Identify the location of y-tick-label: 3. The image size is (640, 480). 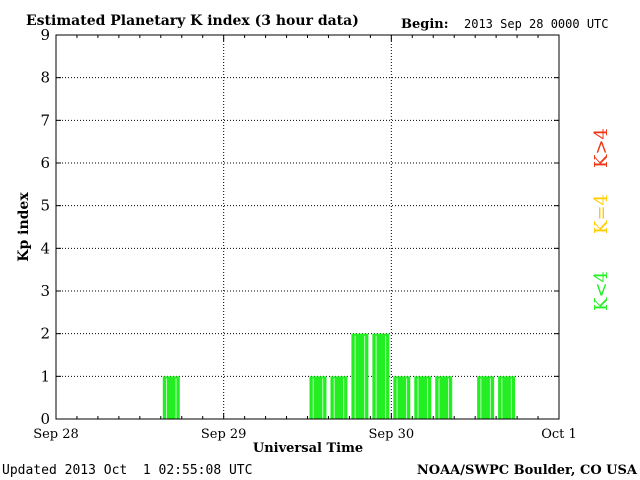
(45, 291).